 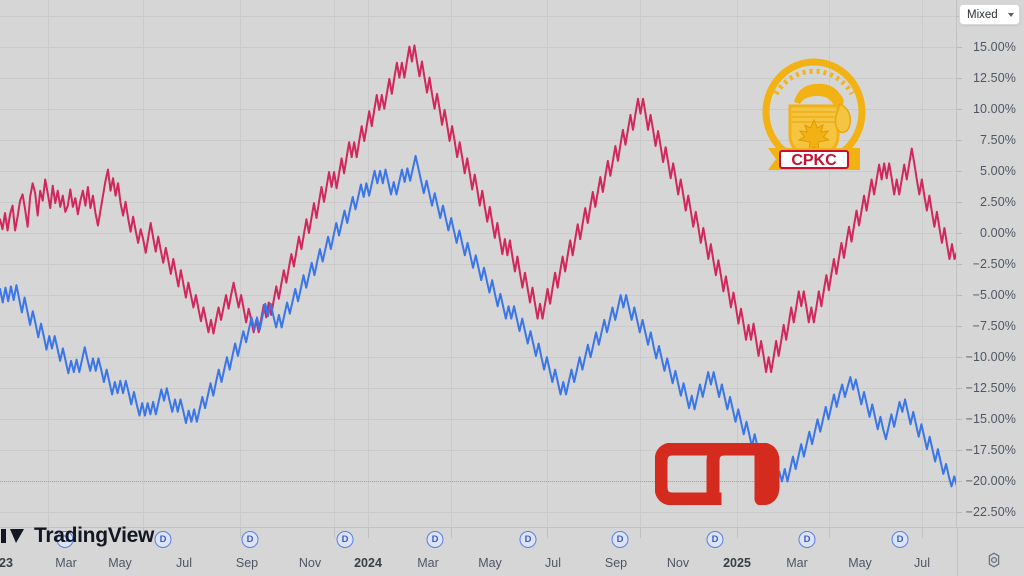 What do you see at coordinates (990, 388) in the screenshot?
I see `price-tick-label: −12.50%` at bounding box center [990, 388].